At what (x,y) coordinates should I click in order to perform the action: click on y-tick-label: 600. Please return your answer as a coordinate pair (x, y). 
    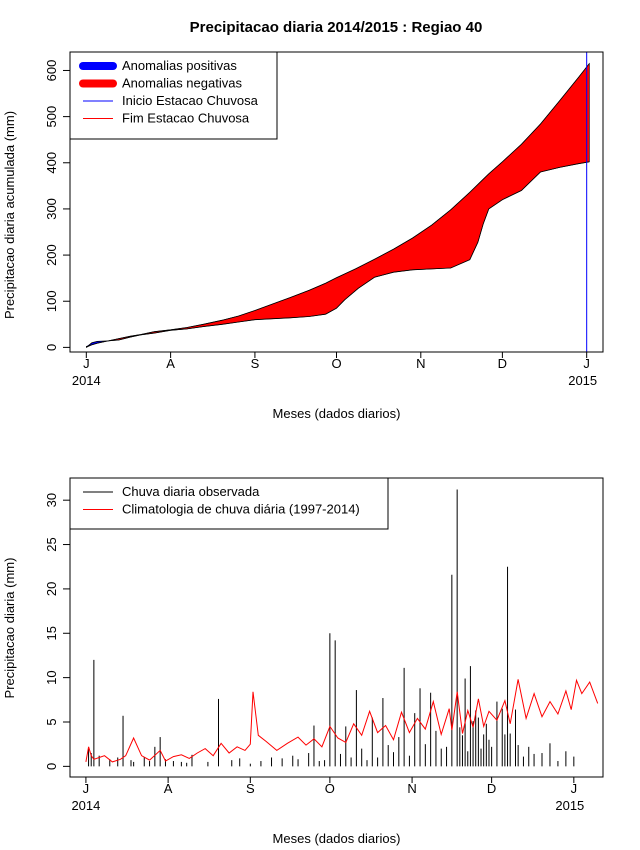
    Looking at the image, I should click on (51, 71).